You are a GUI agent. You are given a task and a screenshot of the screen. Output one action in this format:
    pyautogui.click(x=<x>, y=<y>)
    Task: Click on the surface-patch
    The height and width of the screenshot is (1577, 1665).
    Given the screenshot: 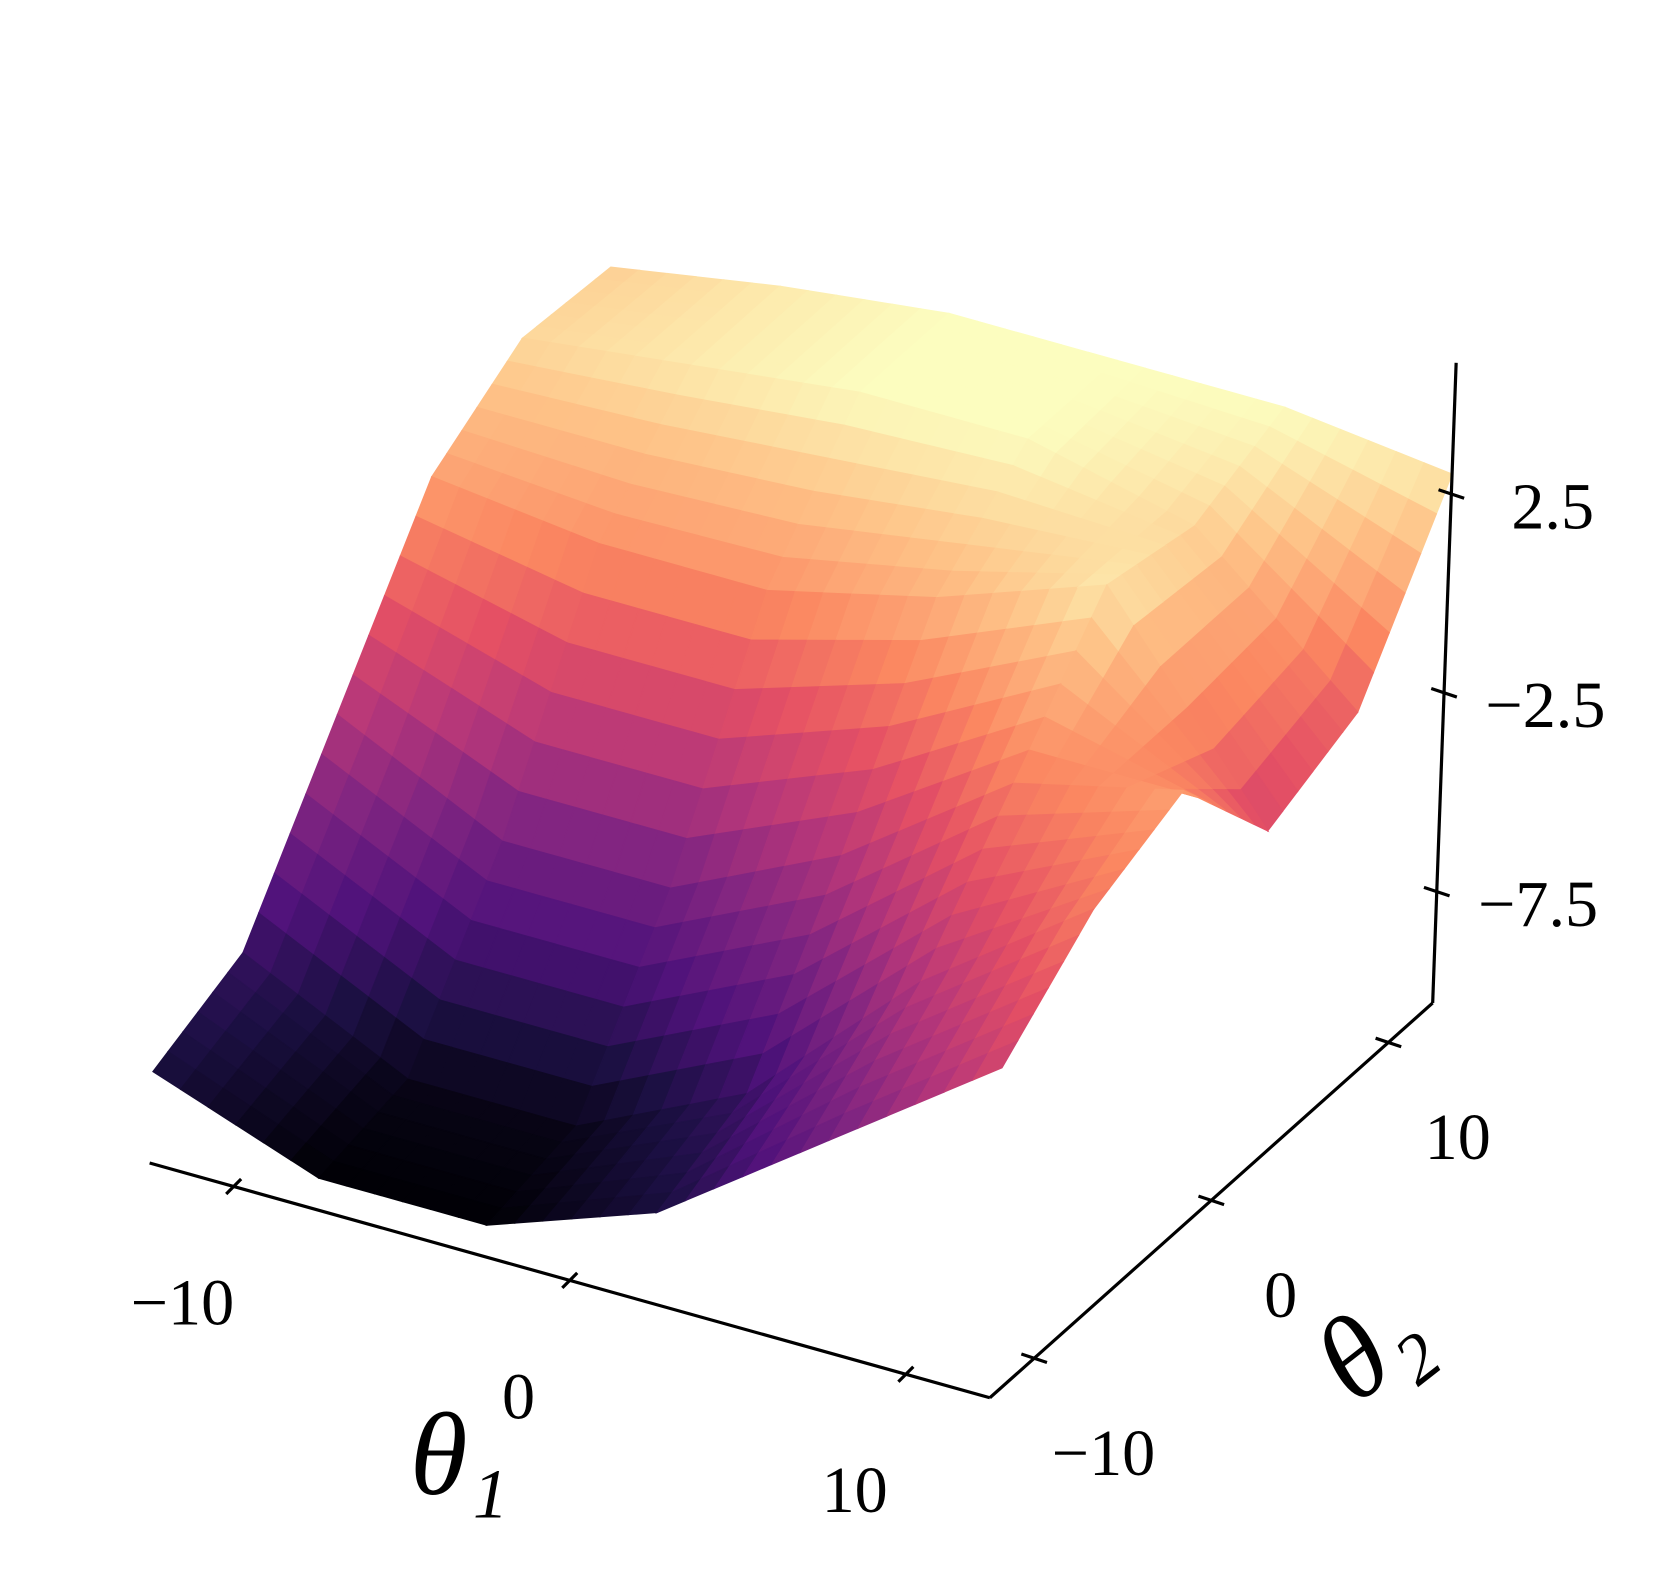 What is the action you would take?
    pyautogui.click(x=995, y=1060)
    